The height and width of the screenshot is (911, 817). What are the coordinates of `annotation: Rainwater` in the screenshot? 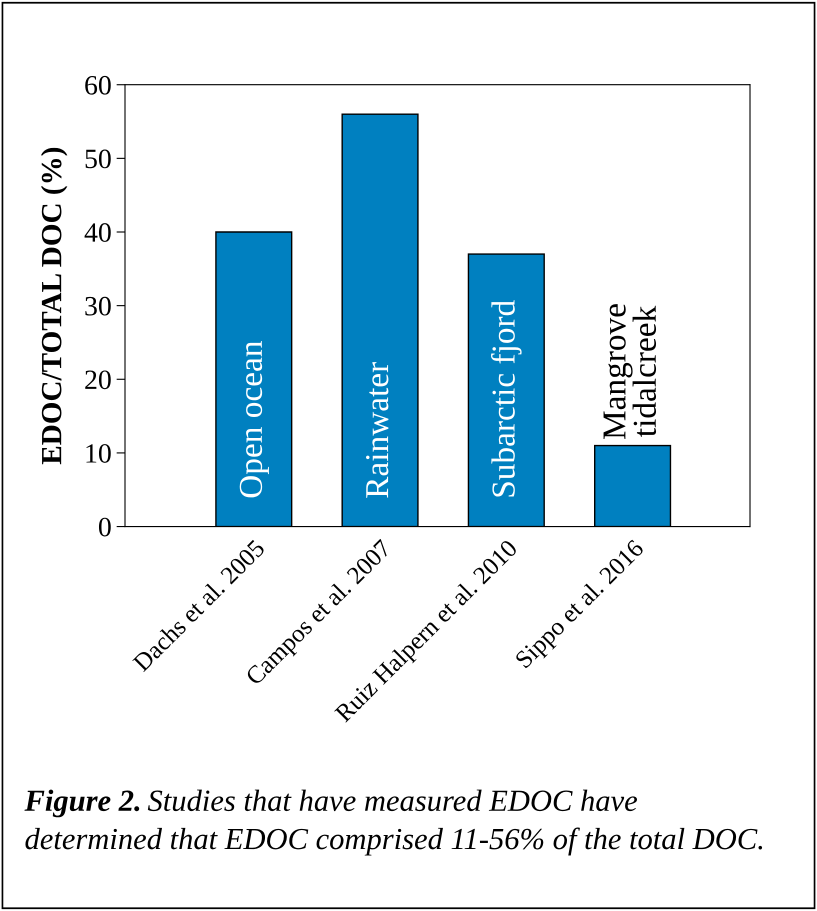 It's located at (377, 430).